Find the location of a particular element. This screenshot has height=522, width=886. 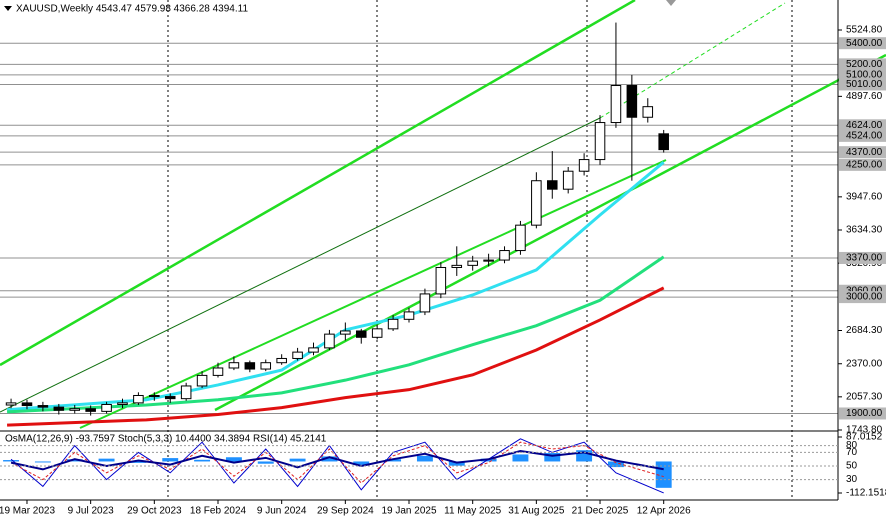

y-tick-label: 2684.30 is located at coordinates (864, 330).